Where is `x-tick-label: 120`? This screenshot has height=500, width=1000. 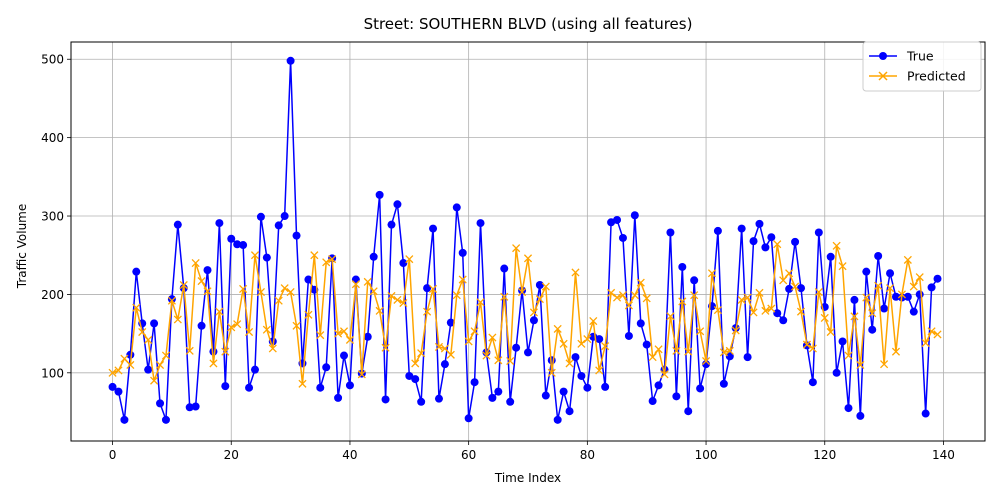 x-tick-label: 120 is located at coordinates (824, 455).